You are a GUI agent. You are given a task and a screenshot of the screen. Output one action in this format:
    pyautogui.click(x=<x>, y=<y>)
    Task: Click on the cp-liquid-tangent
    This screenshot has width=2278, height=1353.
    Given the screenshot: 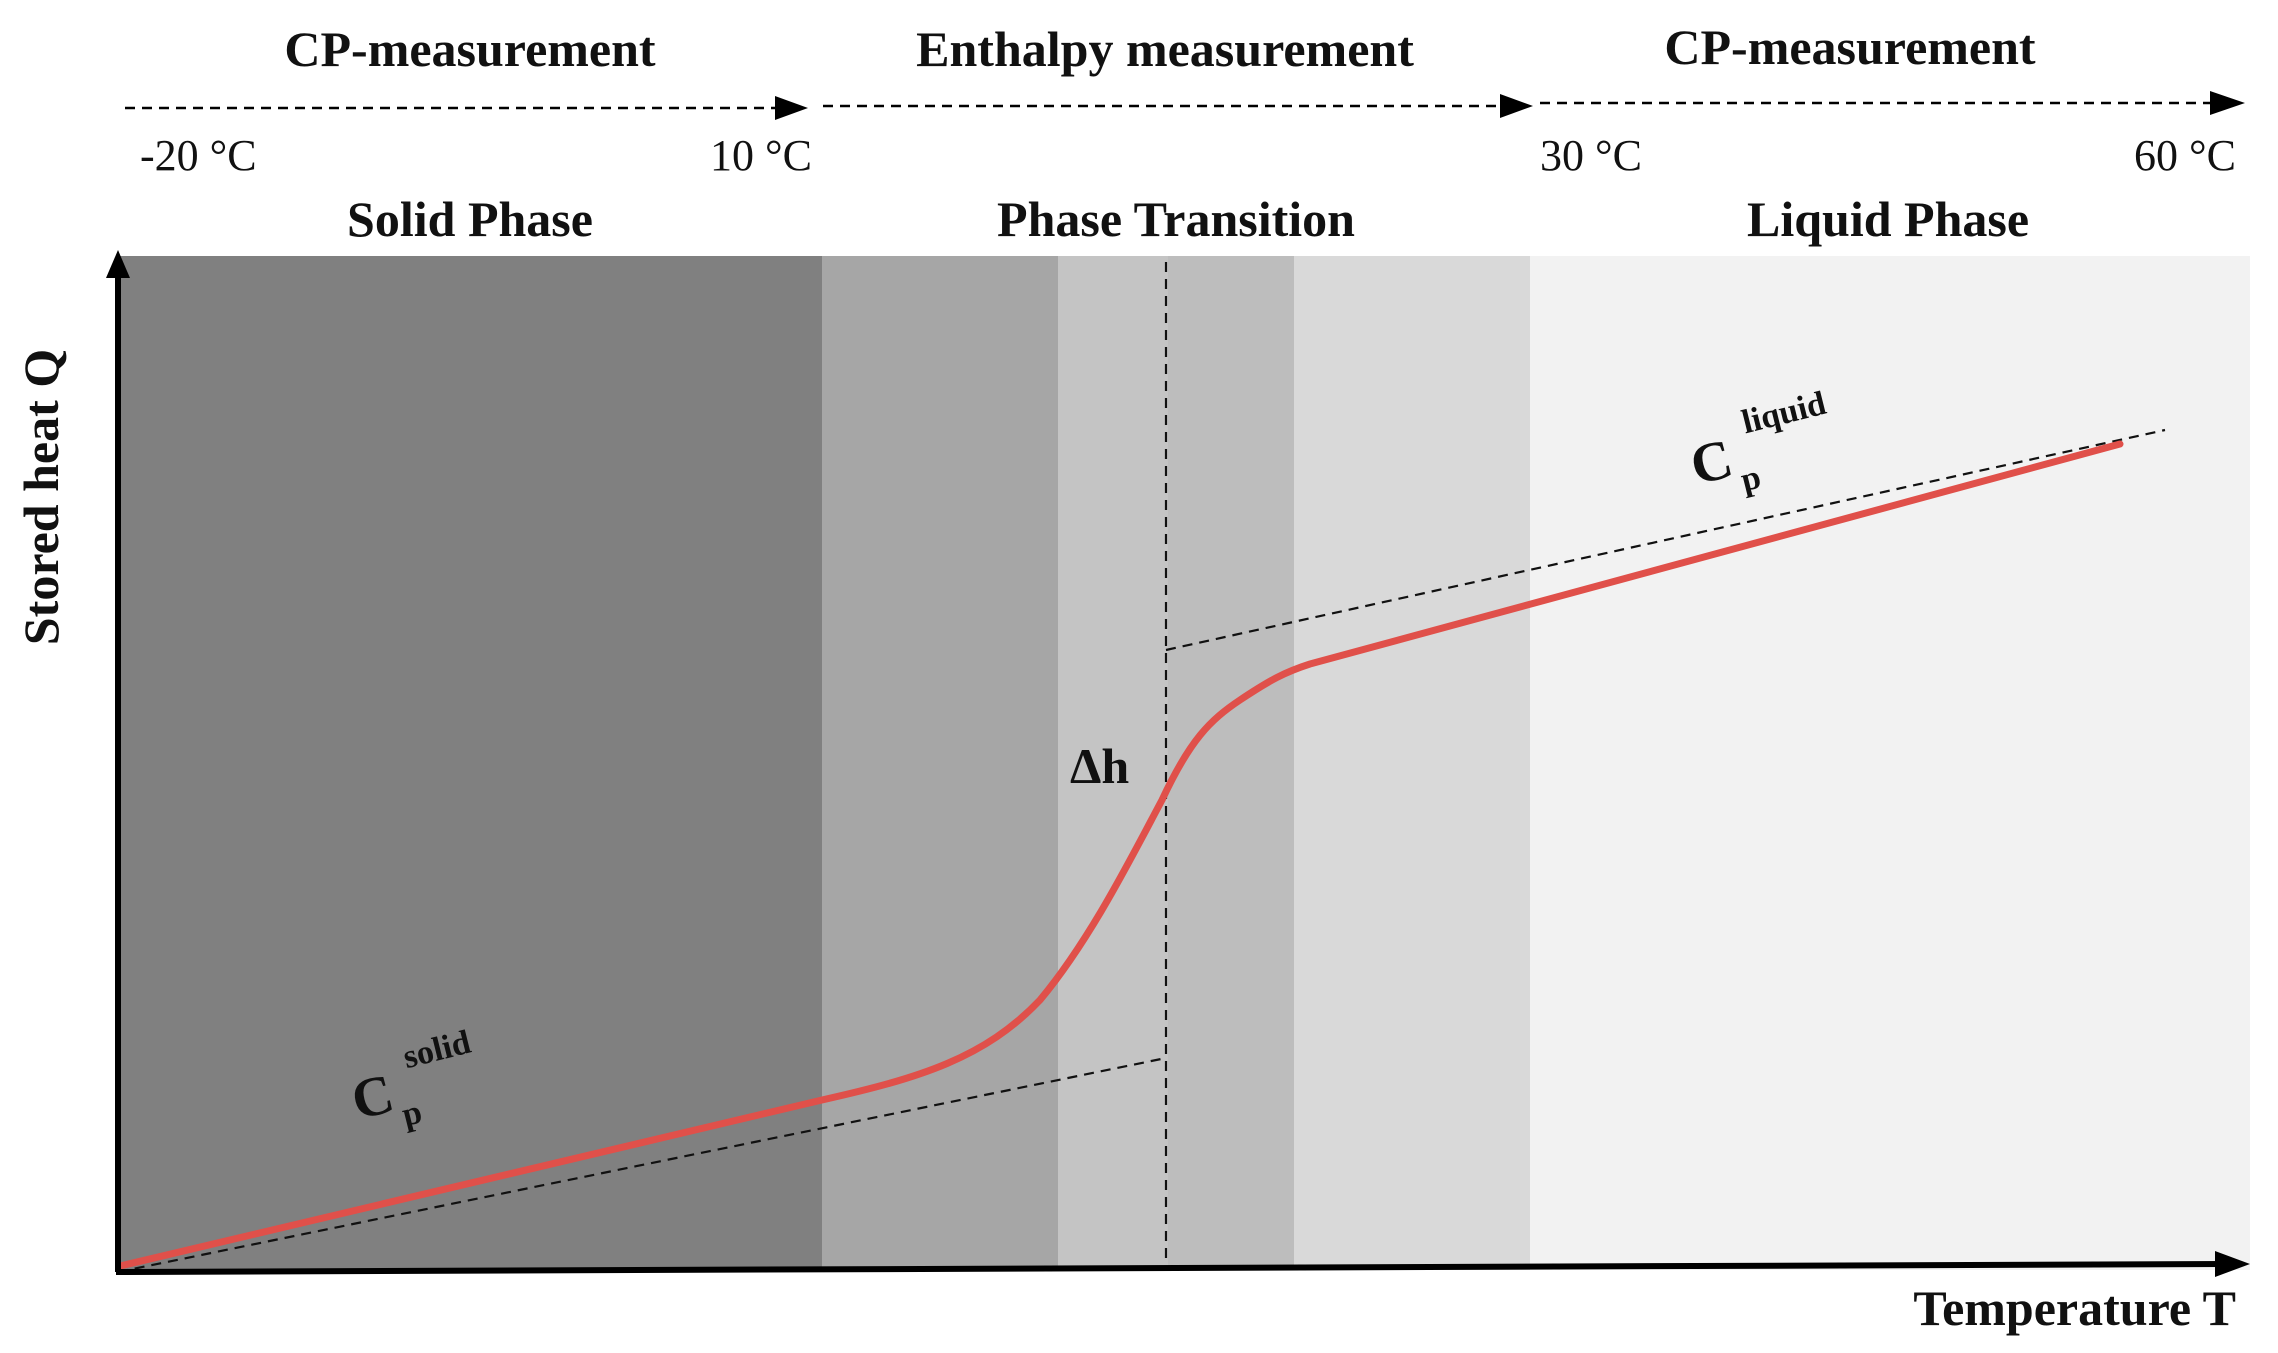 What is the action you would take?
    pyautogui.click(x=1665, y=540)
    